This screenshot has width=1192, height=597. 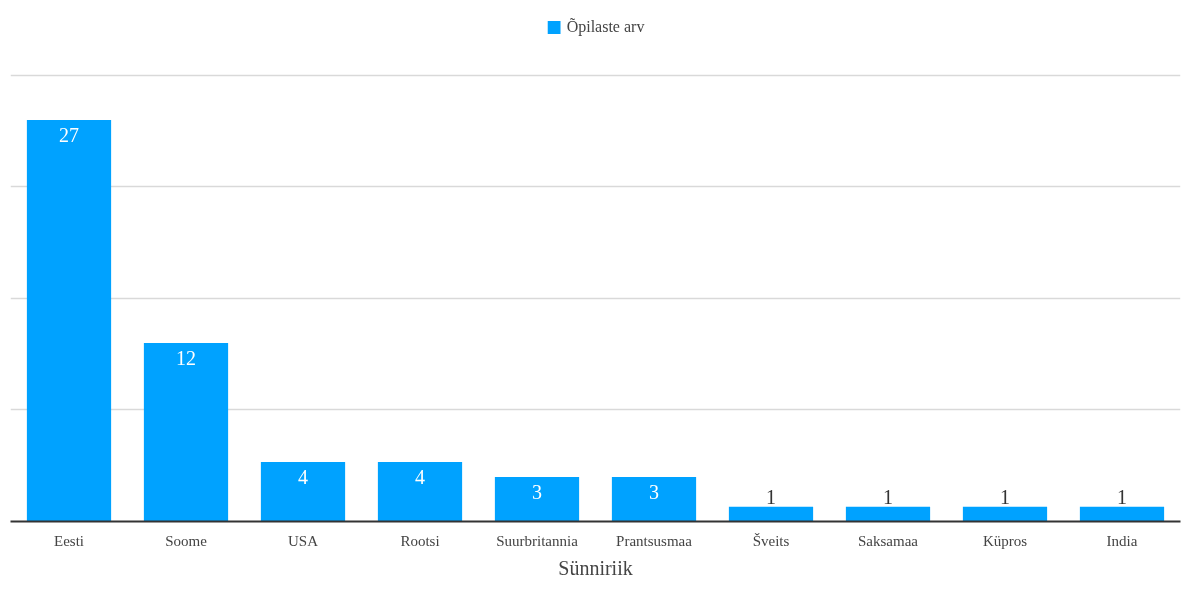 I want to click on x-tick-label: Suurbritannia, so click(x=537, y=540).